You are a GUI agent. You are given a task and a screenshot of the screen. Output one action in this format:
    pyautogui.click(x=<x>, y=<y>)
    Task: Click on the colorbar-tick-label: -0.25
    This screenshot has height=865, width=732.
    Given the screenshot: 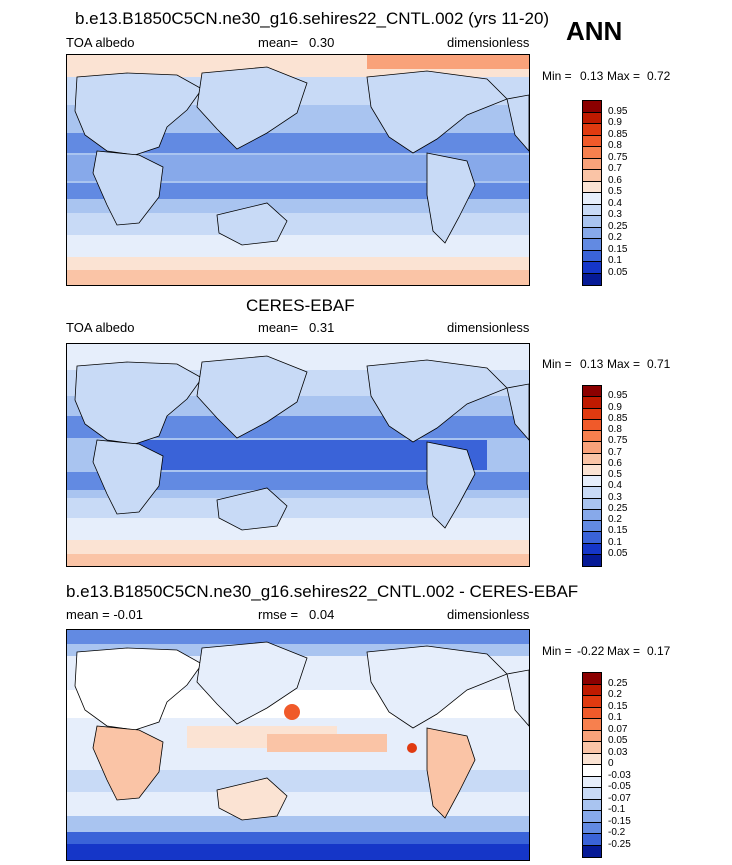 What is the action you would take?
    pyautogui.click(x=619, y=844)
    